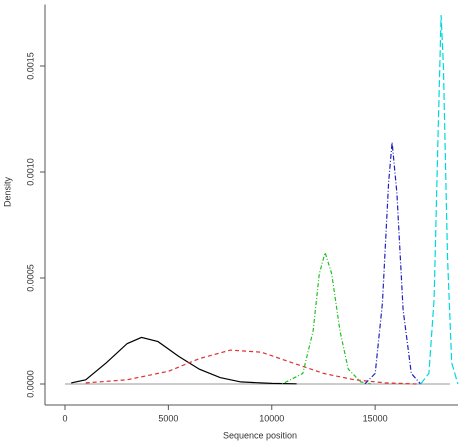 This screenshot has width=474, height=448. What do you see at coordinates (271, 418) in the screenshot?
I see `x-tick-label: 10000` at bounding box center [271, 418].